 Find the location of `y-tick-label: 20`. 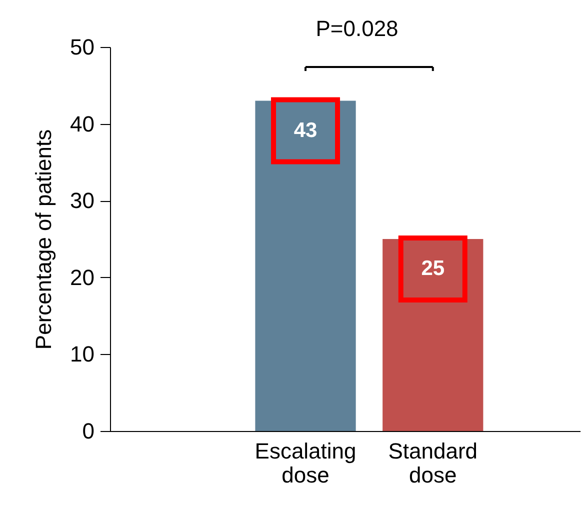

y-tick-label: 20 is located at coordinates (82, 277).